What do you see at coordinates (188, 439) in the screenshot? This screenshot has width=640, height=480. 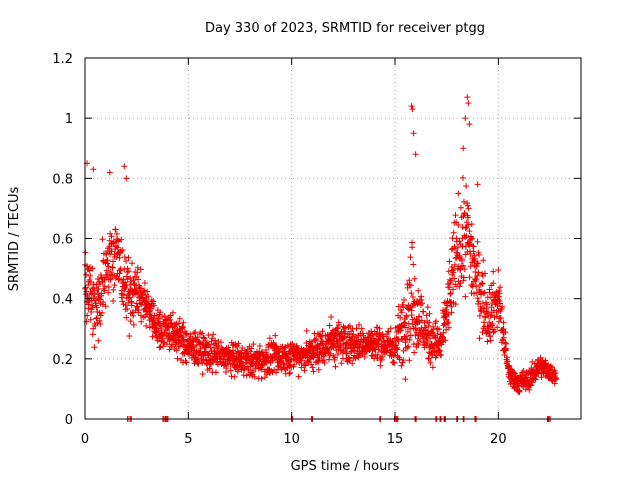 I see `x-tick-label: 5` at bounding box center [188, 439].